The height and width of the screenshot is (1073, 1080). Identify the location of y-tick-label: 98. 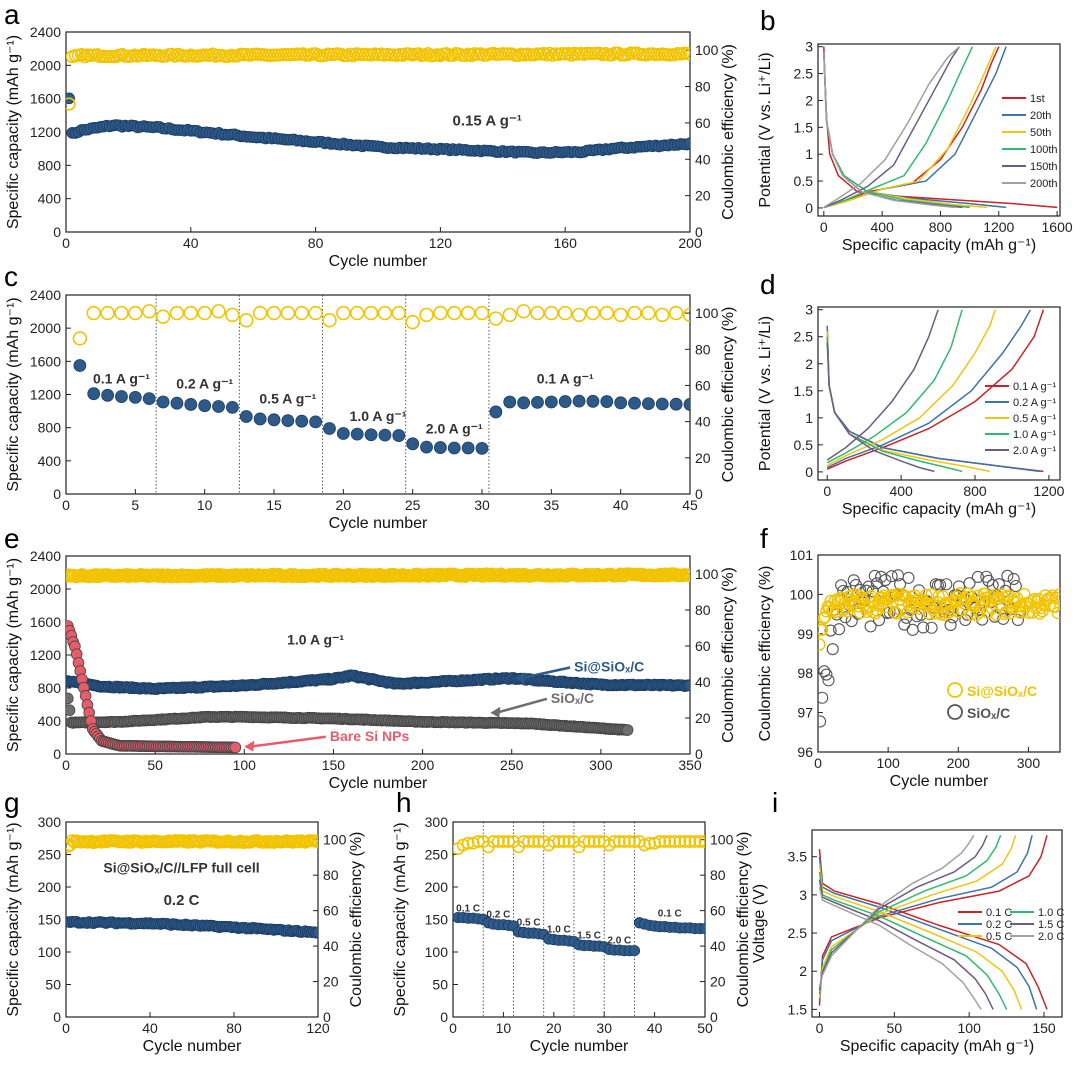
(805, 673).